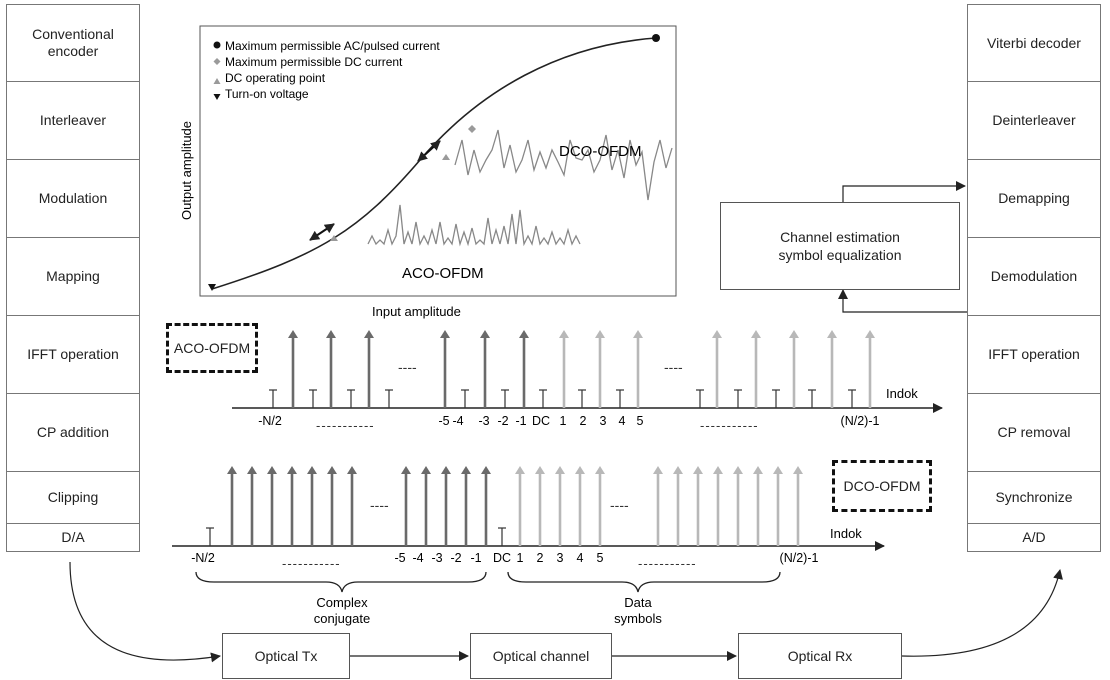  I want to click on rx-block-synchronize: Synchronize, so click(1034, 498).